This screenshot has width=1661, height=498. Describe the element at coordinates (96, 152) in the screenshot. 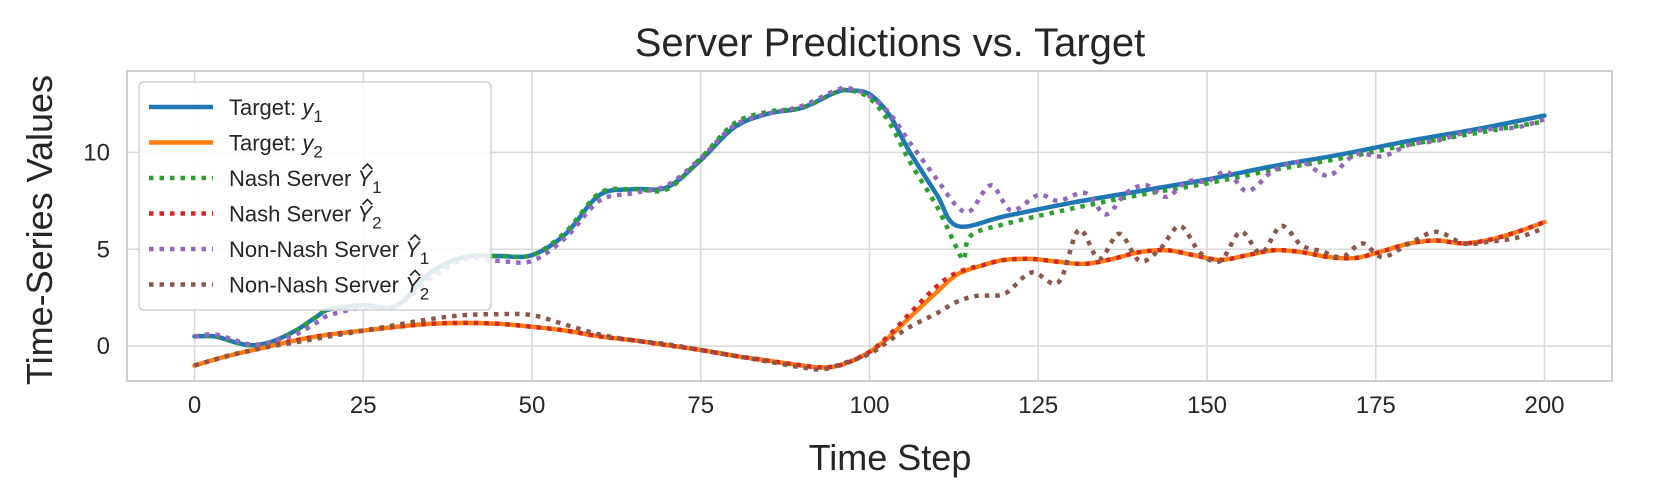

I see `y-tick-label: 10` at that location.